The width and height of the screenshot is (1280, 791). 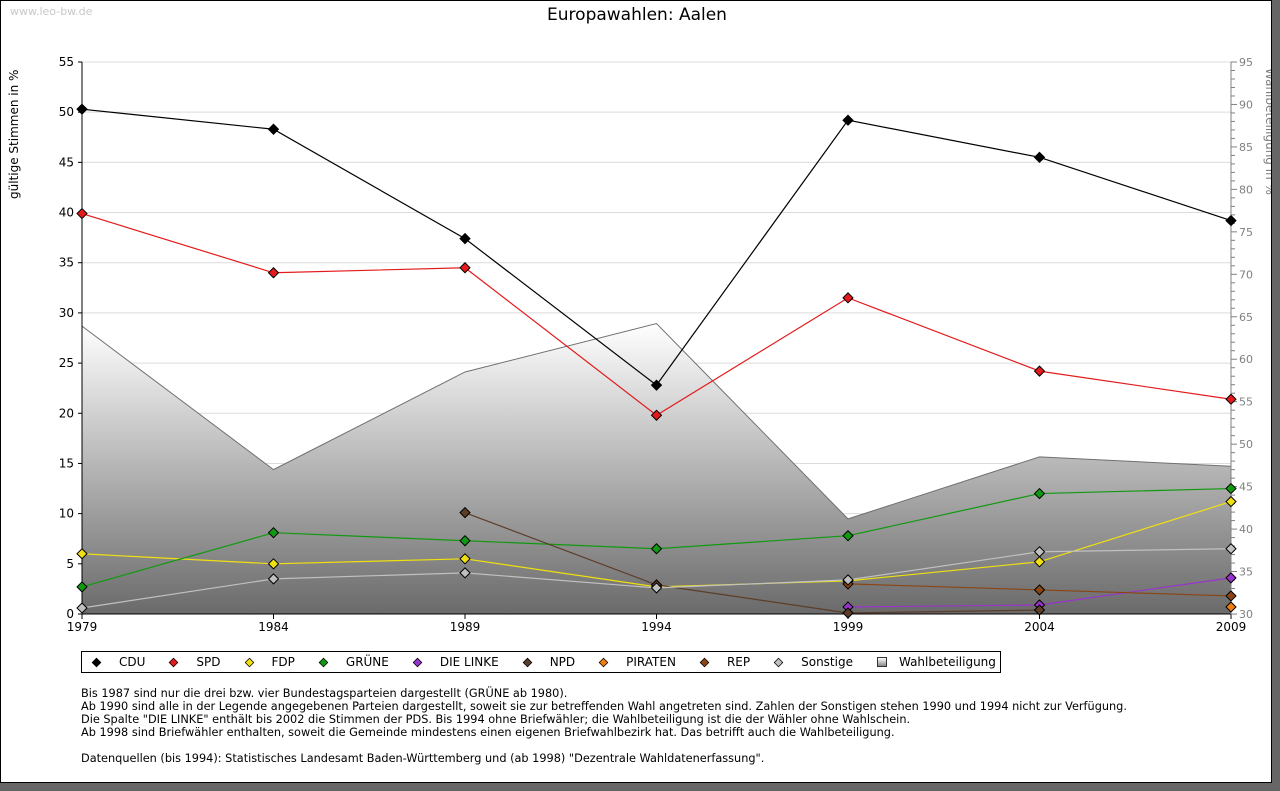 I want to click on series-sonstige, so click(x=656, y=578).